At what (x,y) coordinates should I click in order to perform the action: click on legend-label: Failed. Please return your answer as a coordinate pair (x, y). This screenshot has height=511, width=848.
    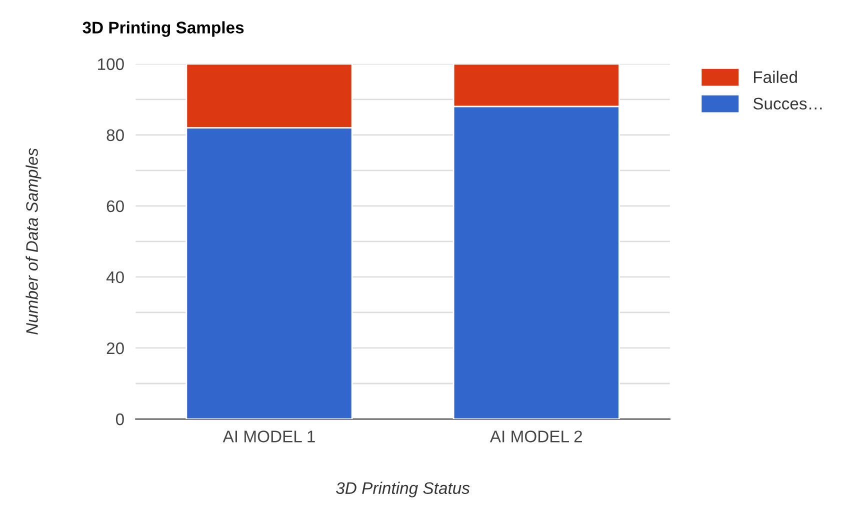
    Looking at the image, I should click on (775, 77).